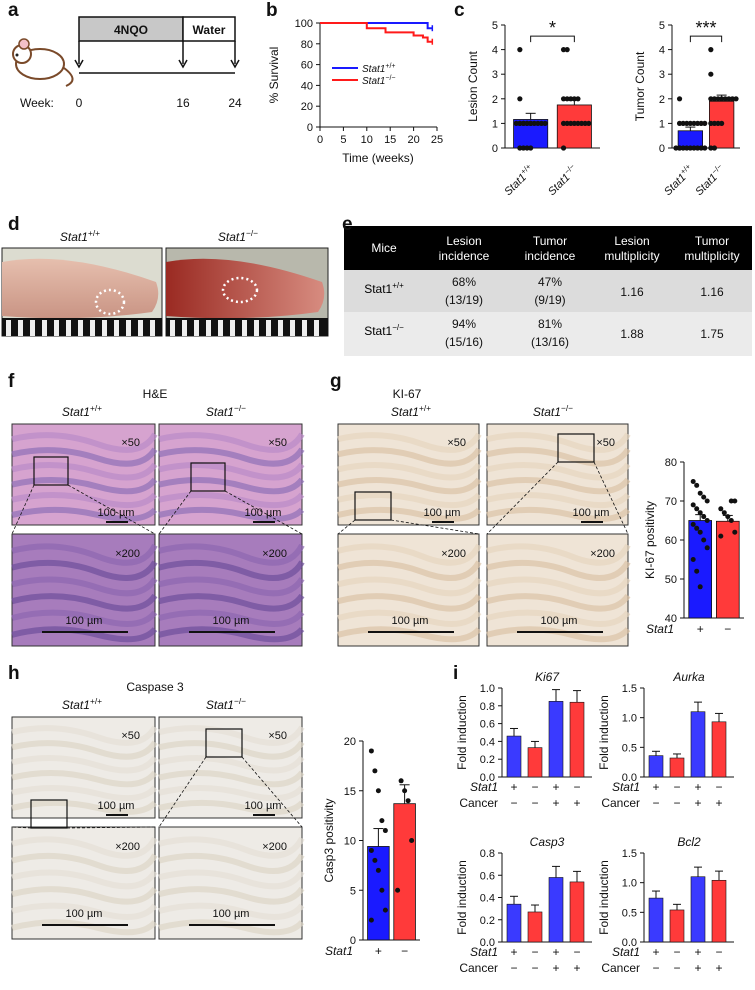 The image size is (755, 990). Describe the element at coordinates (688, 677) in the screenshot. I see `i-title-1: Aurka` at that location.